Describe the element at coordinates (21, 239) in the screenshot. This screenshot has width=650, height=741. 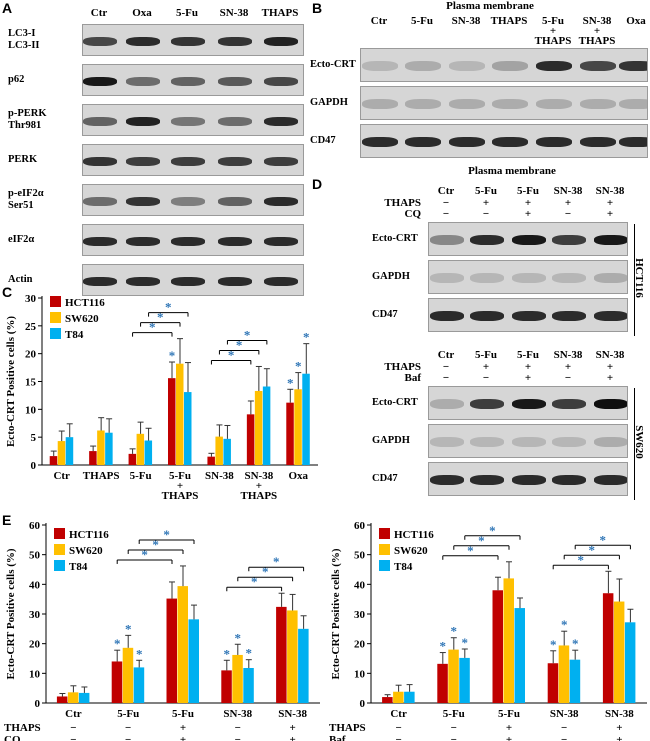
I see `blot-row-label: eIF2α` at that location.